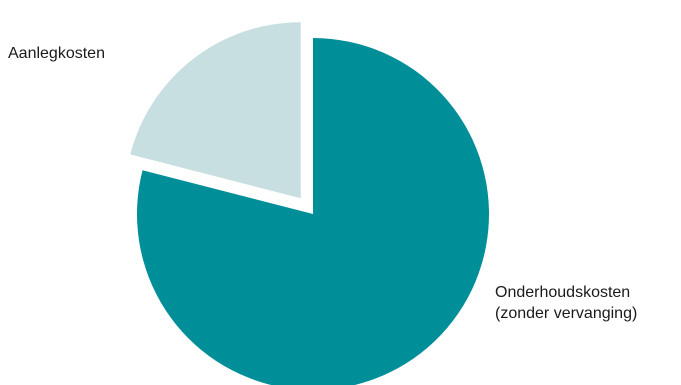  Describe the element at coordinates (215, 110) in the screenshot. I see `pie-slice-aanlegkosten` at that location.